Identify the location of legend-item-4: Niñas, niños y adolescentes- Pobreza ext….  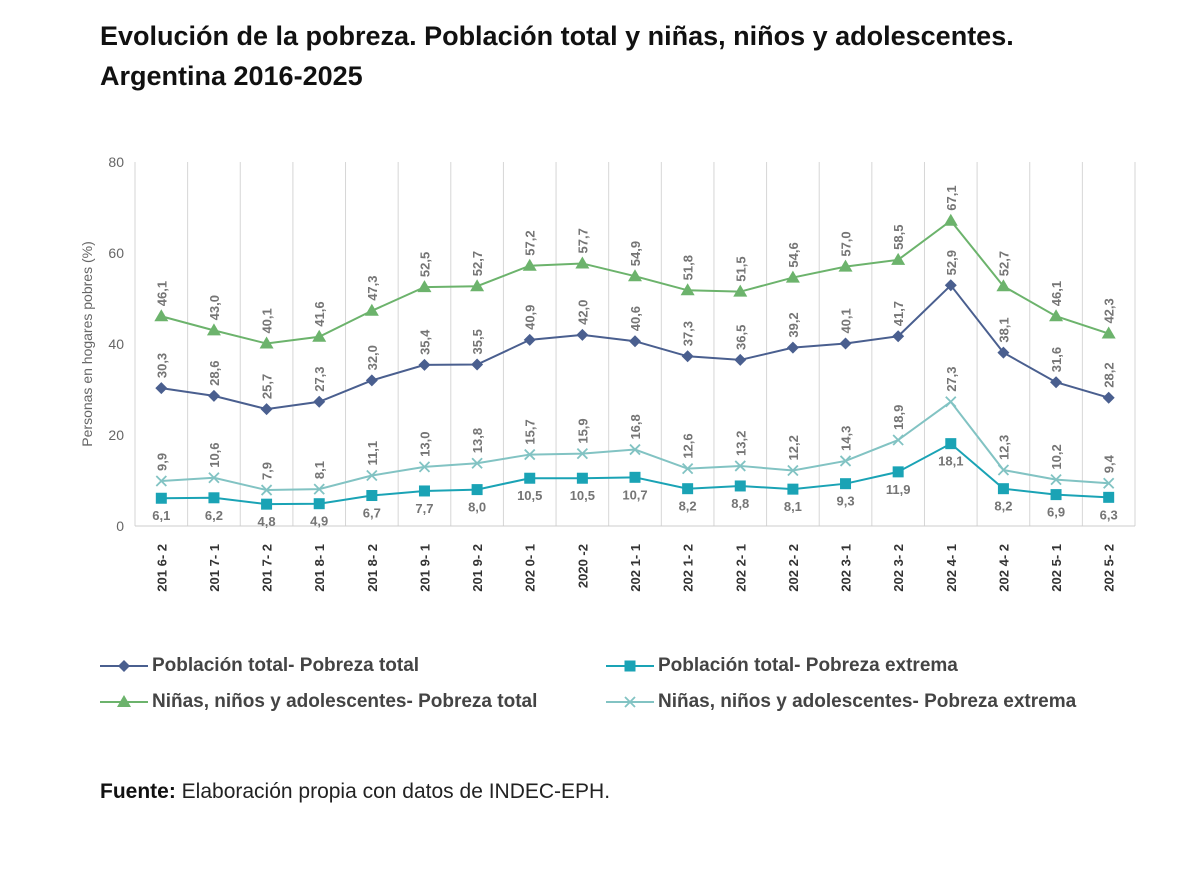
(841, 702).